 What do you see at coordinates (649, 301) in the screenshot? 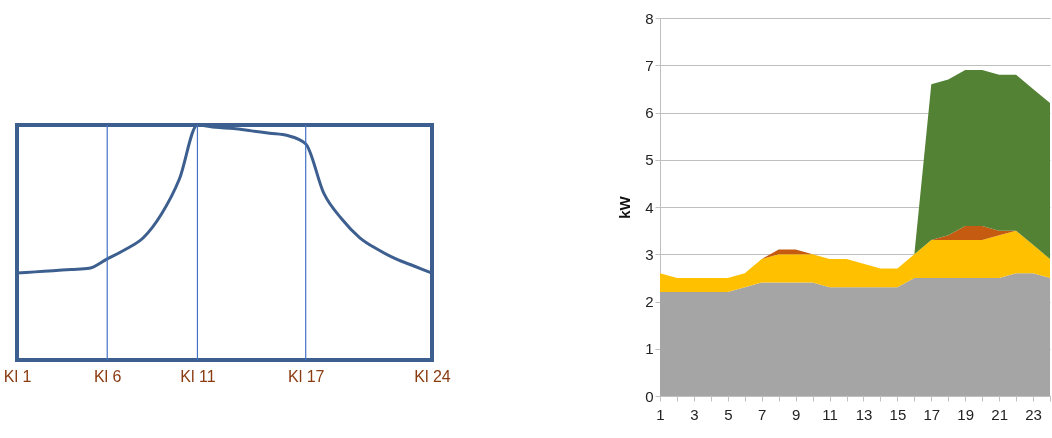
I see `y-tick-label: 2` at bounding box center [649, 301].